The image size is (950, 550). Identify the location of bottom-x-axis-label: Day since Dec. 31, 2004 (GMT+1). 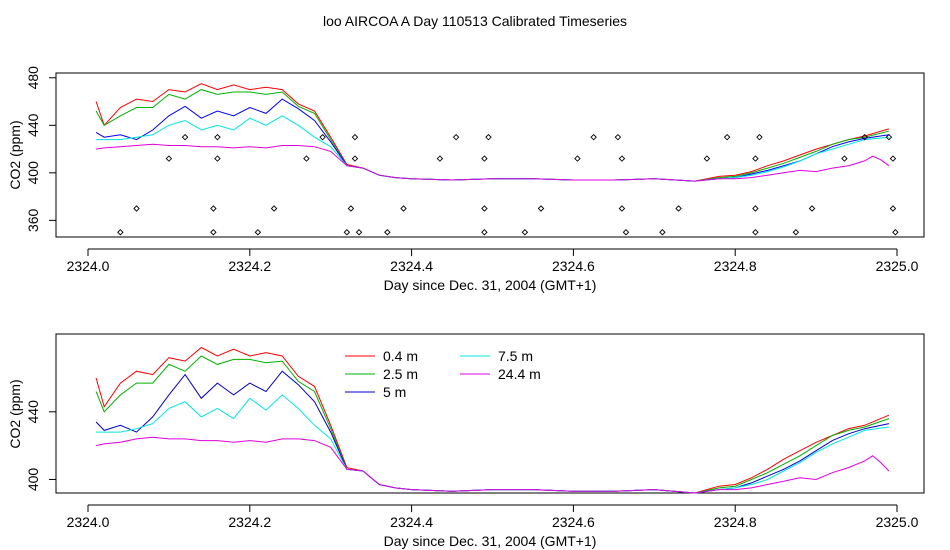
(490, 541).